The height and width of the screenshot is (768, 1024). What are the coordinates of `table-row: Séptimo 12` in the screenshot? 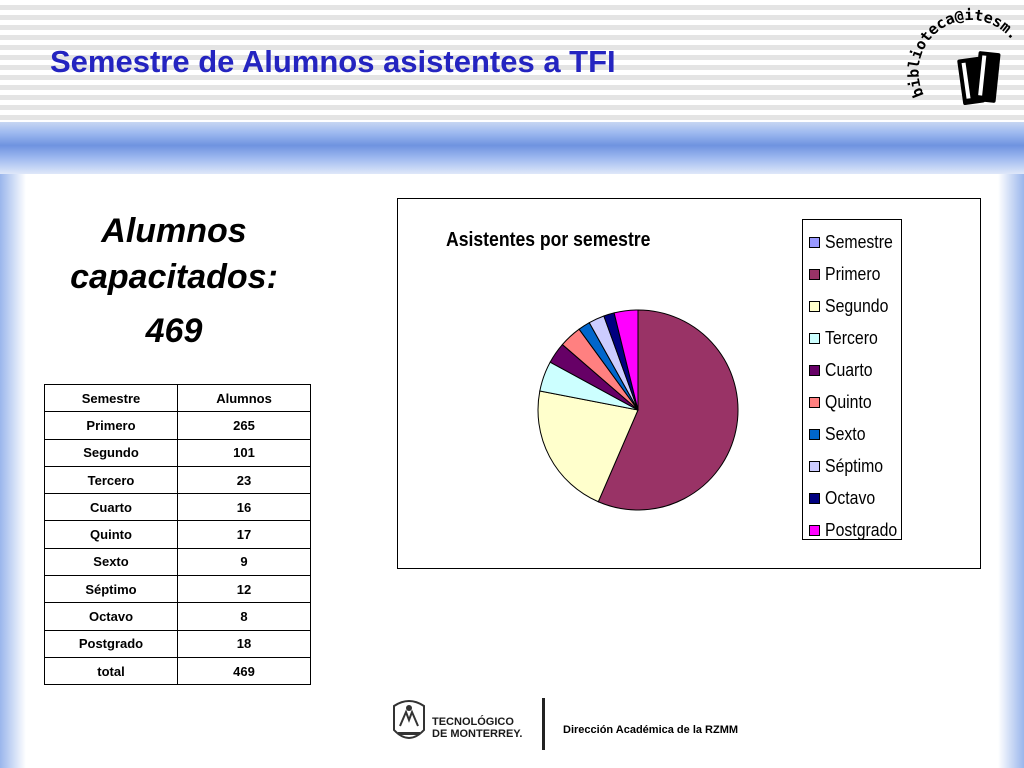 It's located at (177, 589).